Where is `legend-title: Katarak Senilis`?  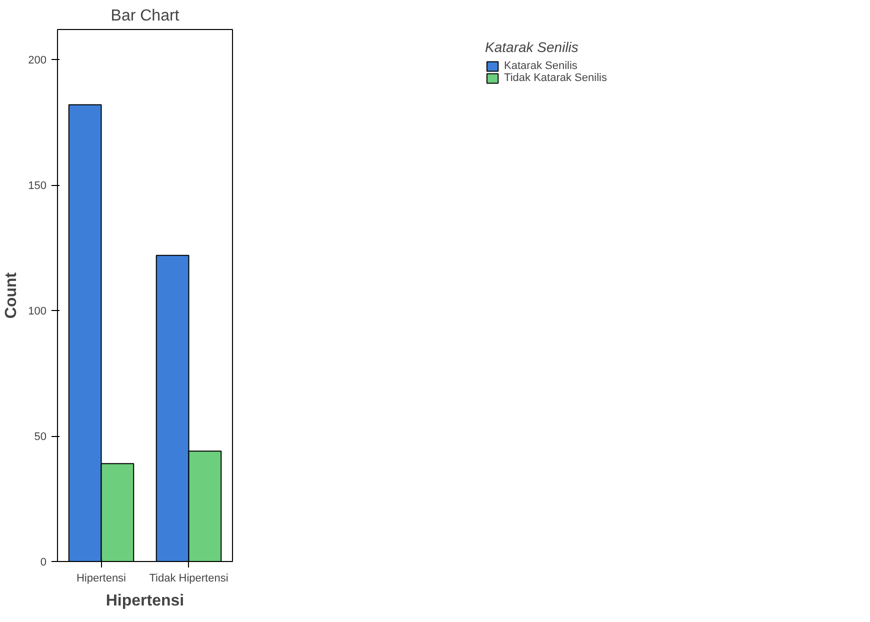 legend-title: Katarak Senilis is located at coordinates (532, 47).